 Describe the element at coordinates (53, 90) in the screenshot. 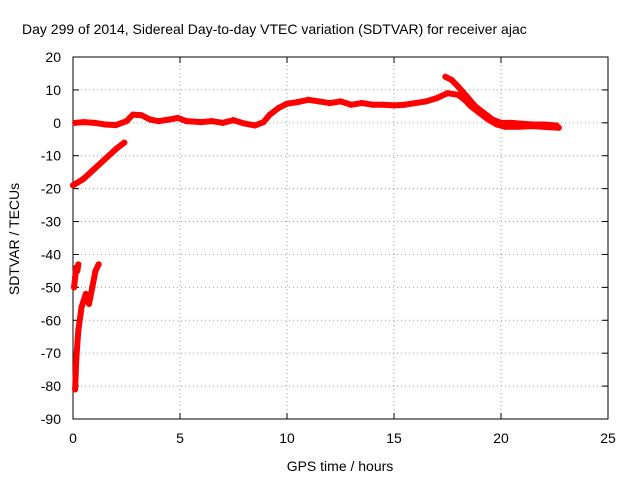

I see `y-tick-label: 10` at that location.